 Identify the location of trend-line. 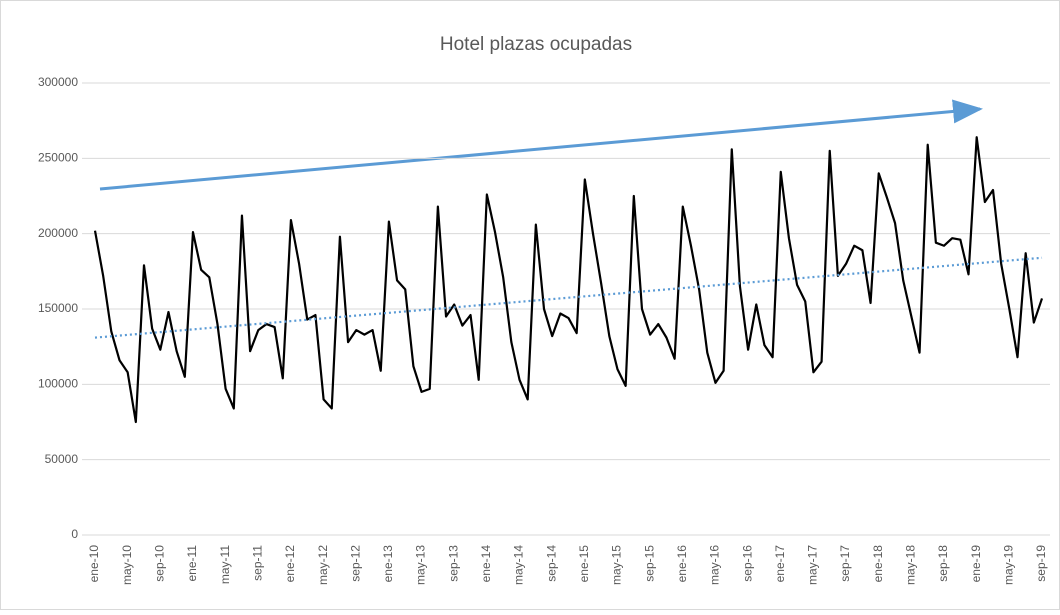
(568, 297).